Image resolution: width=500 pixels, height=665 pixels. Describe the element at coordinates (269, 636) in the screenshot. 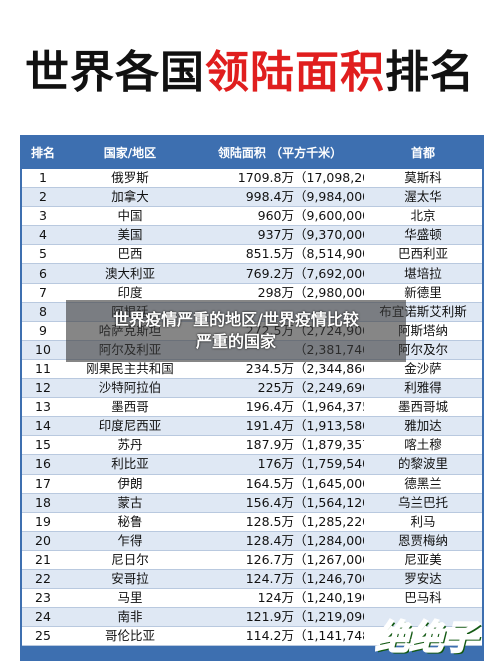

I see `area-wan: 114.2万` at that location.